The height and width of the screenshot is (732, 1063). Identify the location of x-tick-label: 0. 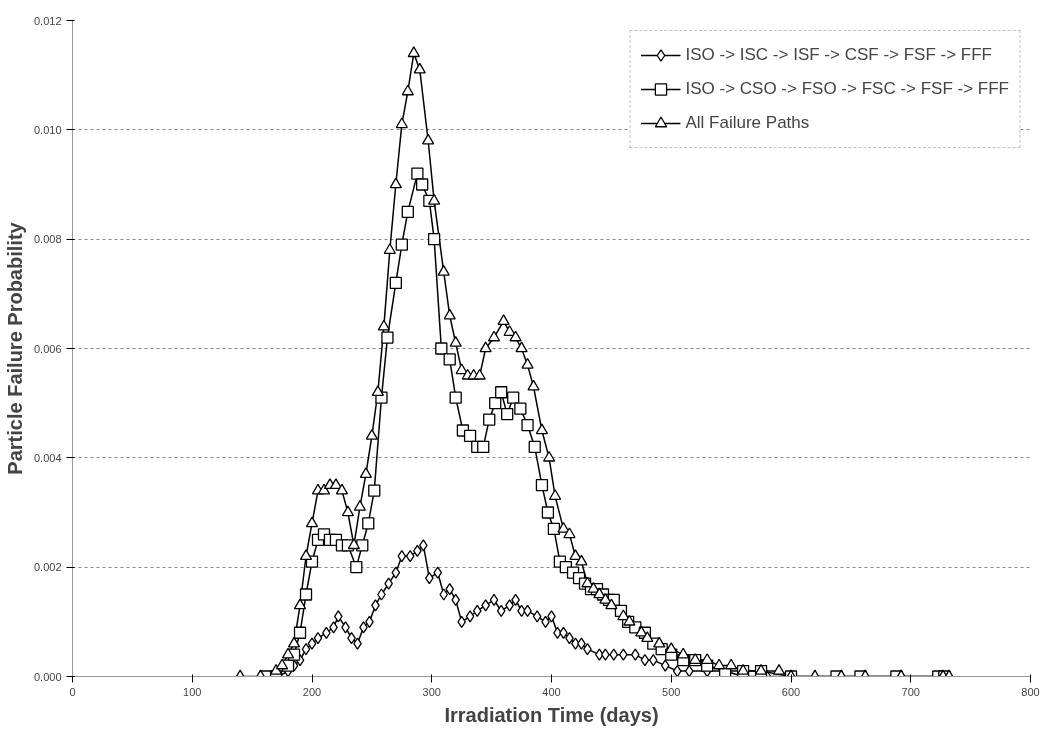
(72, 691).